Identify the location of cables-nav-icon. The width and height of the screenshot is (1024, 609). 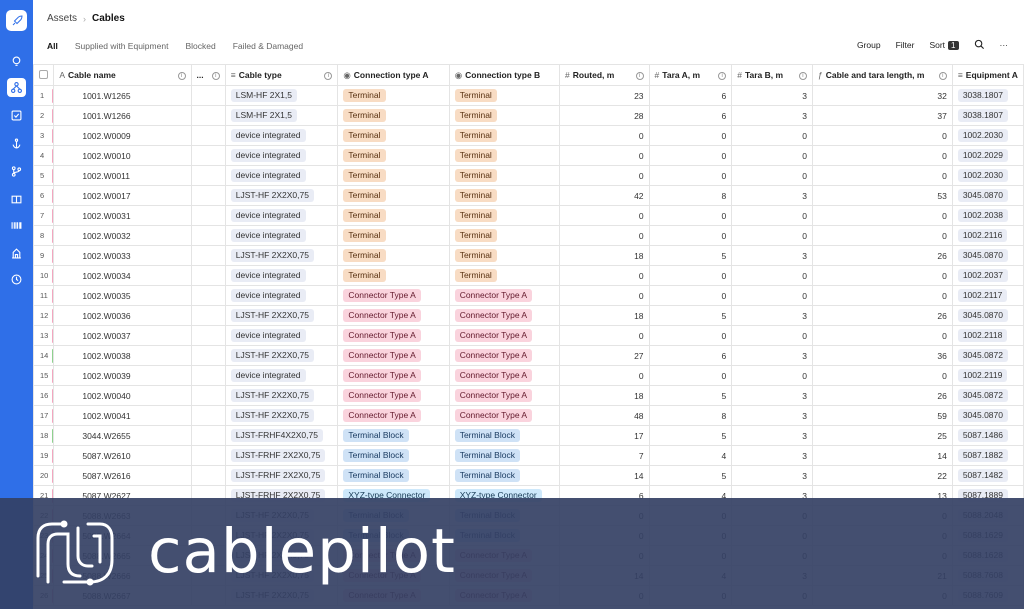
(16, 87).